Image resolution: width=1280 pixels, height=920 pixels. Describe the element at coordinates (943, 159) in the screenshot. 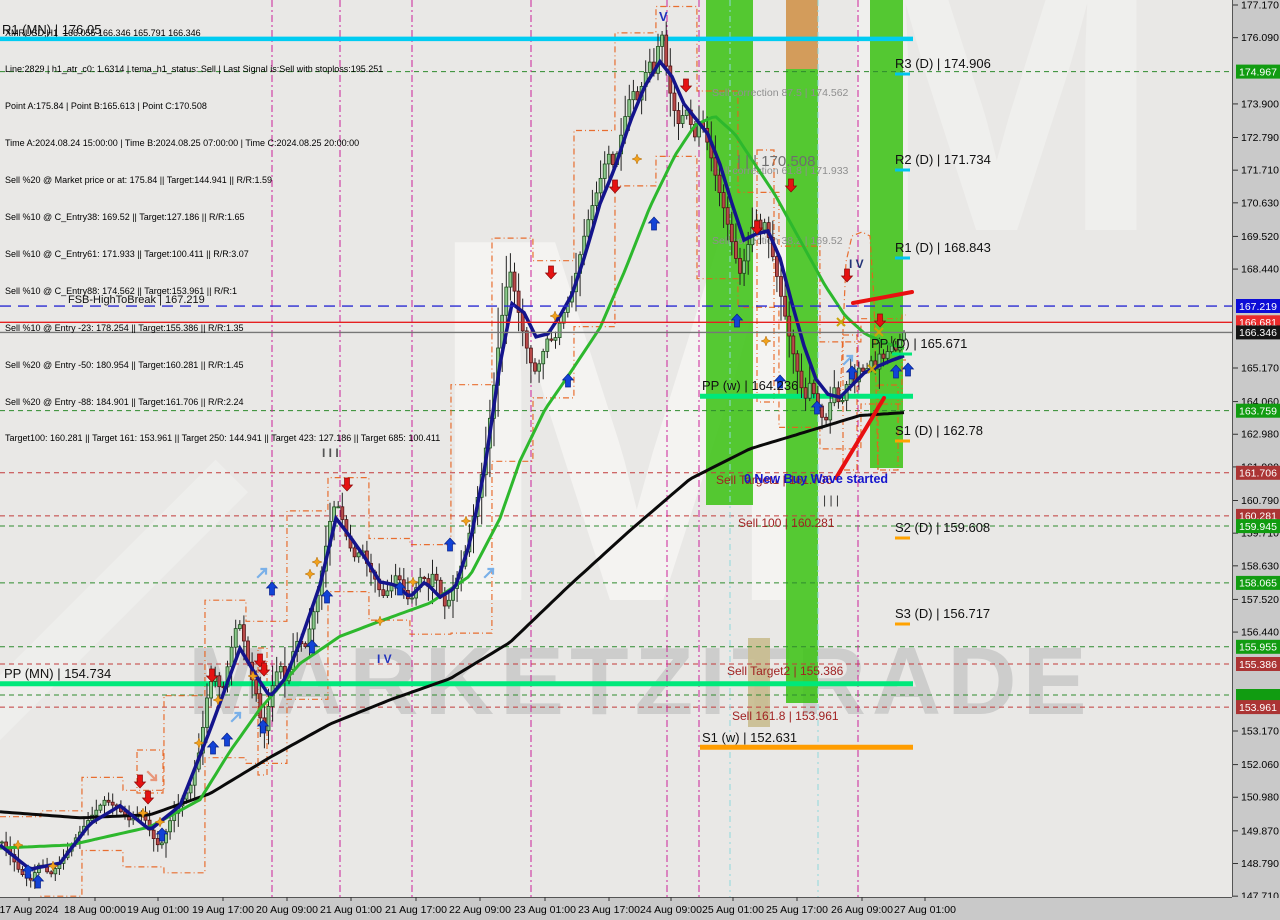

I see `svg-text: R2 (D) | 171.734` at that location.